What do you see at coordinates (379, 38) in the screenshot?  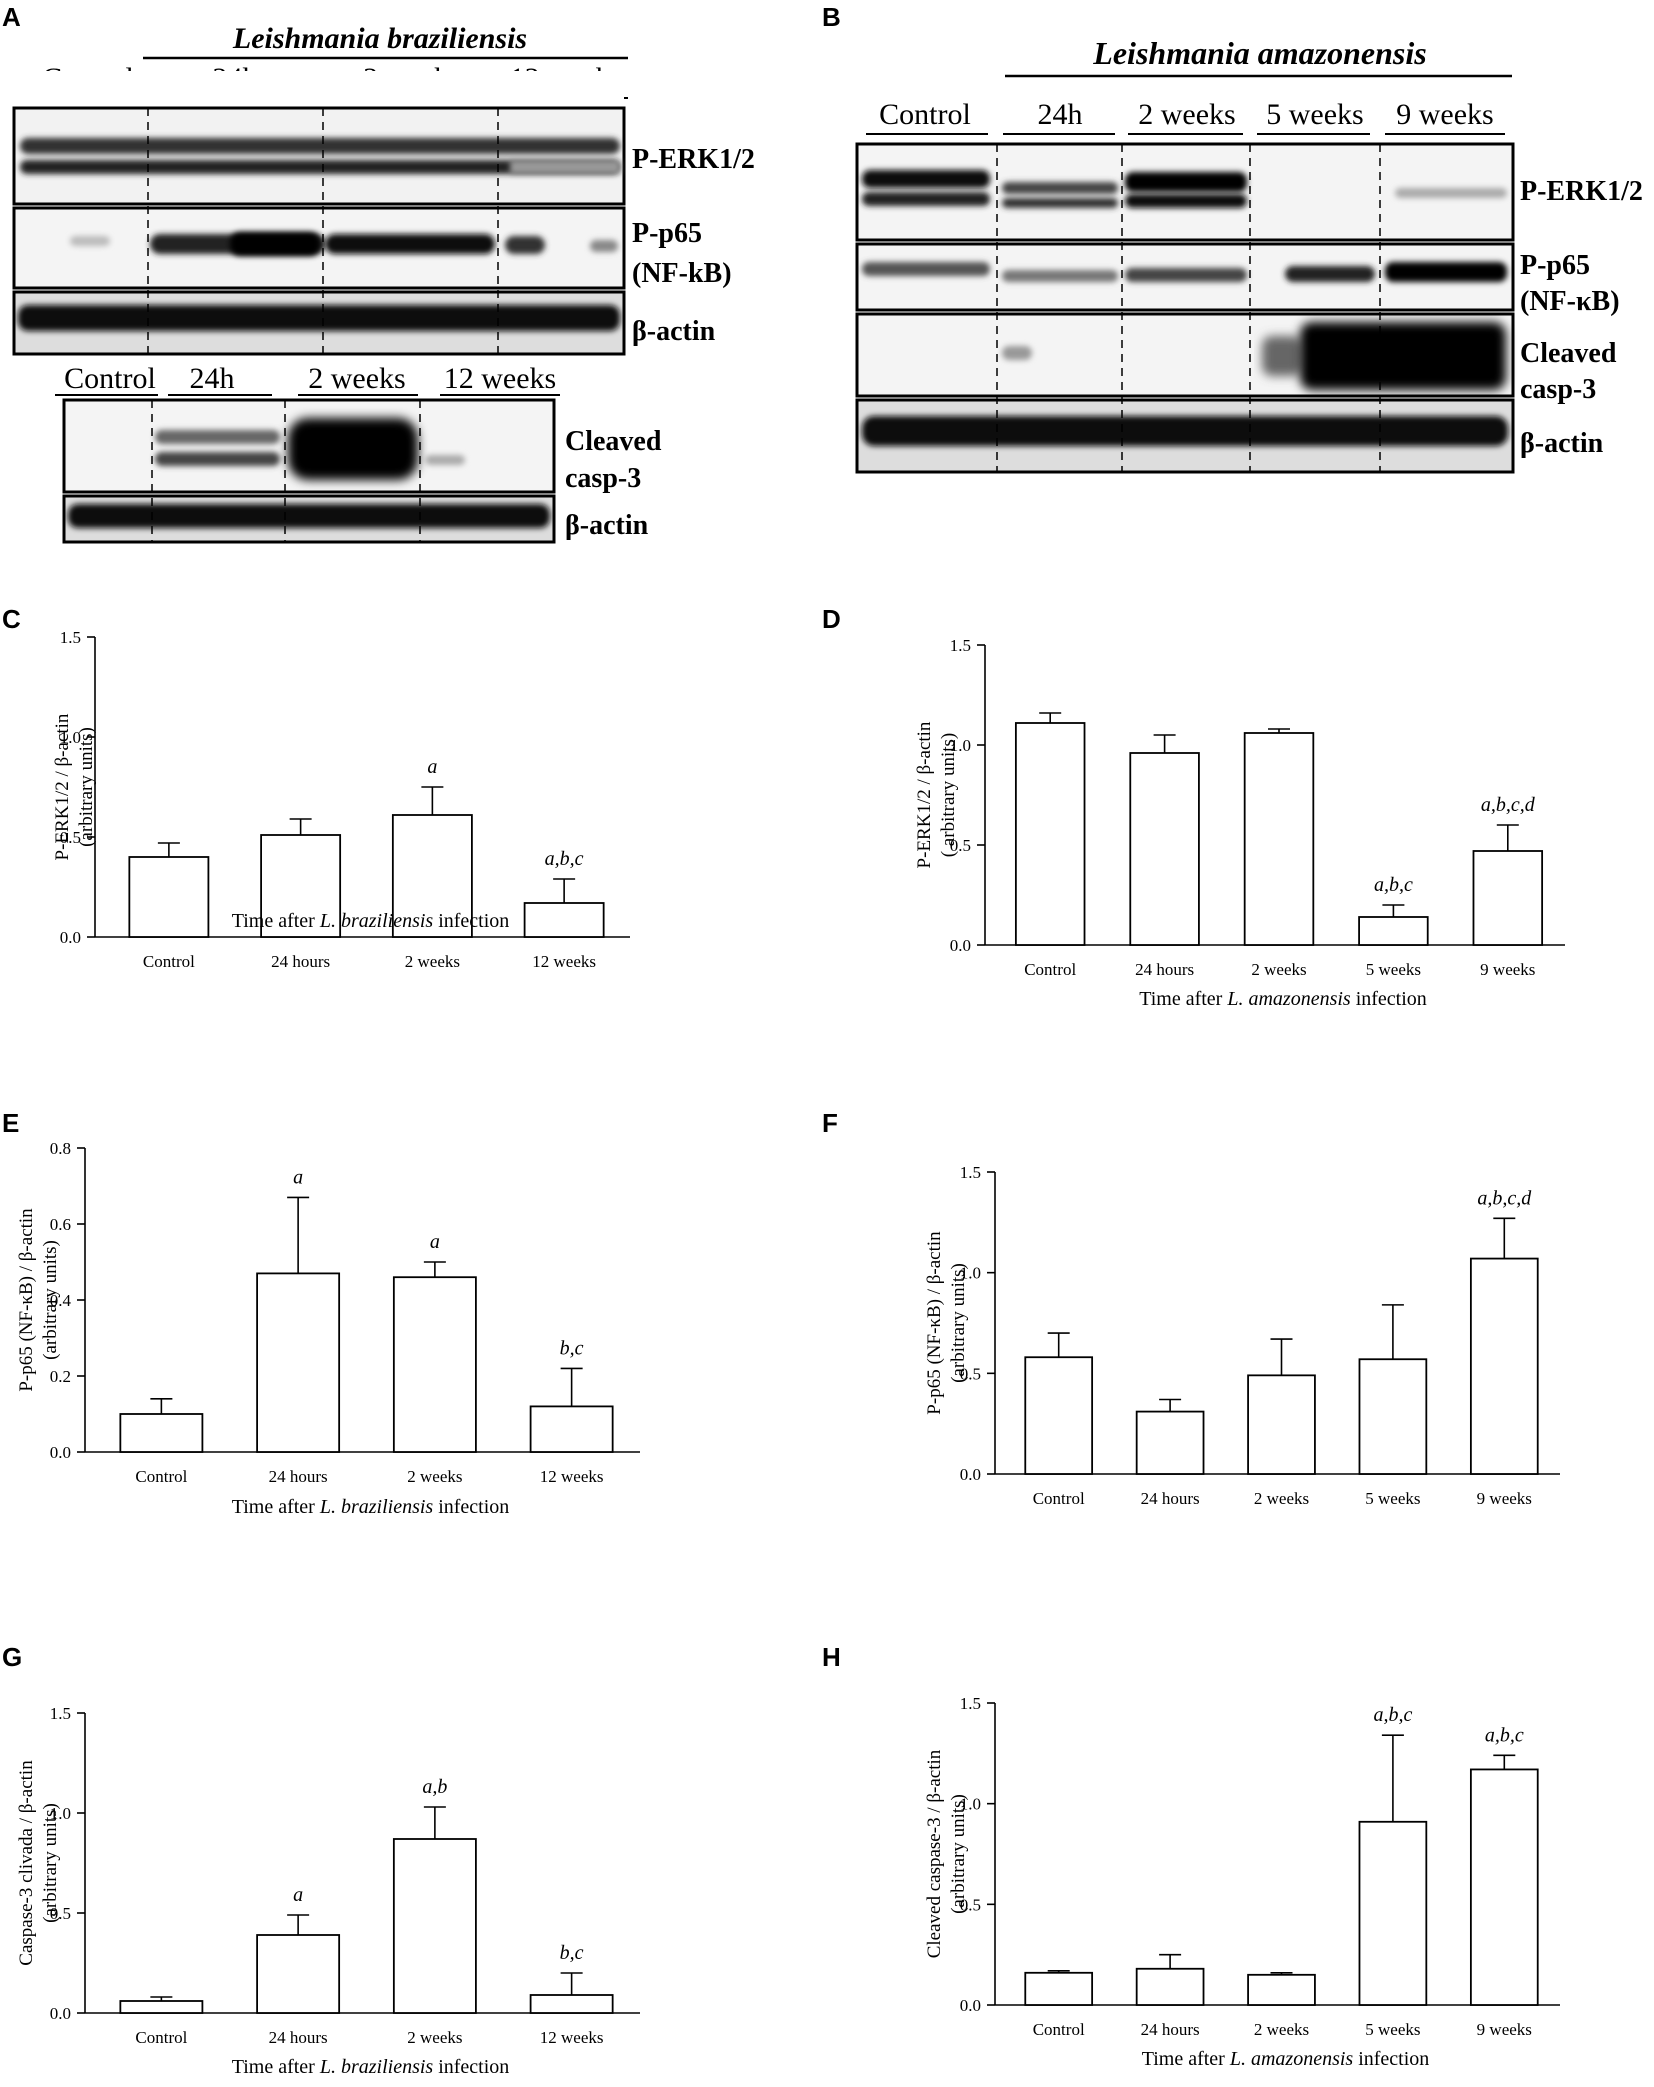 I see `blot-a-title: Leishmania braziliensis` at bounding box center [379, 38].